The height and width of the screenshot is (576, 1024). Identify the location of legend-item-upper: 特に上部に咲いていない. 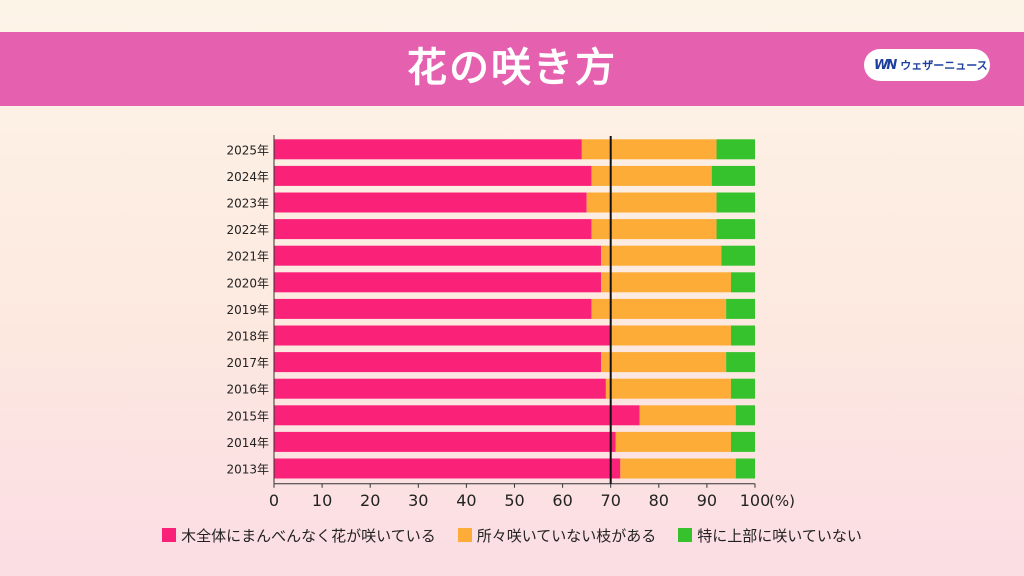
(770, 535).